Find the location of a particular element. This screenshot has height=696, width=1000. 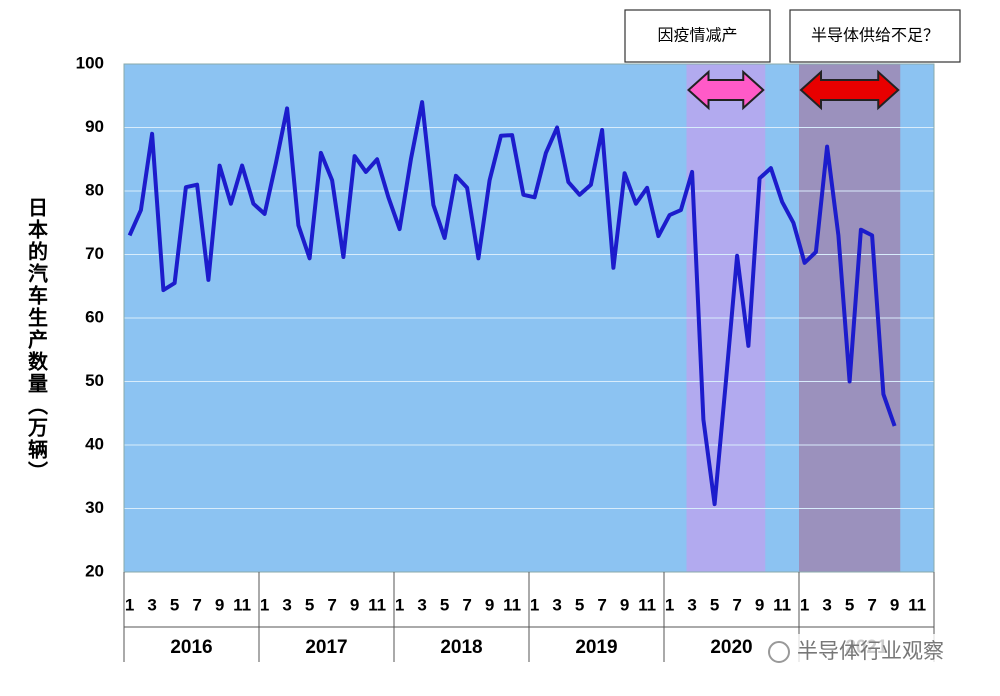

y-tick-label: 80 is located at coordinates (94, 189).